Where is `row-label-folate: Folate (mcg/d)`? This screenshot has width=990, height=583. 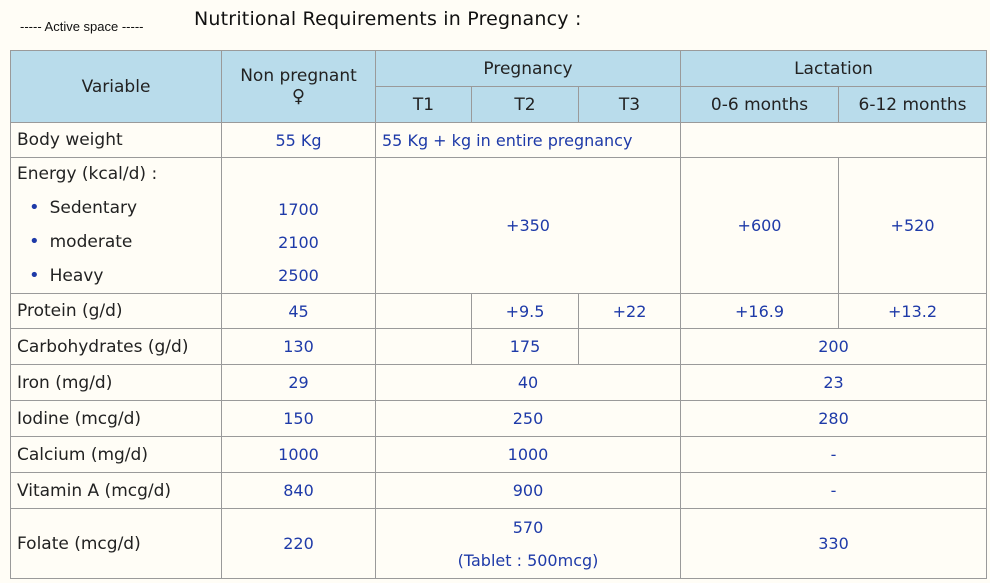
row-label-folate: Folate (mcg/d) is located at coordinates (116, 543).